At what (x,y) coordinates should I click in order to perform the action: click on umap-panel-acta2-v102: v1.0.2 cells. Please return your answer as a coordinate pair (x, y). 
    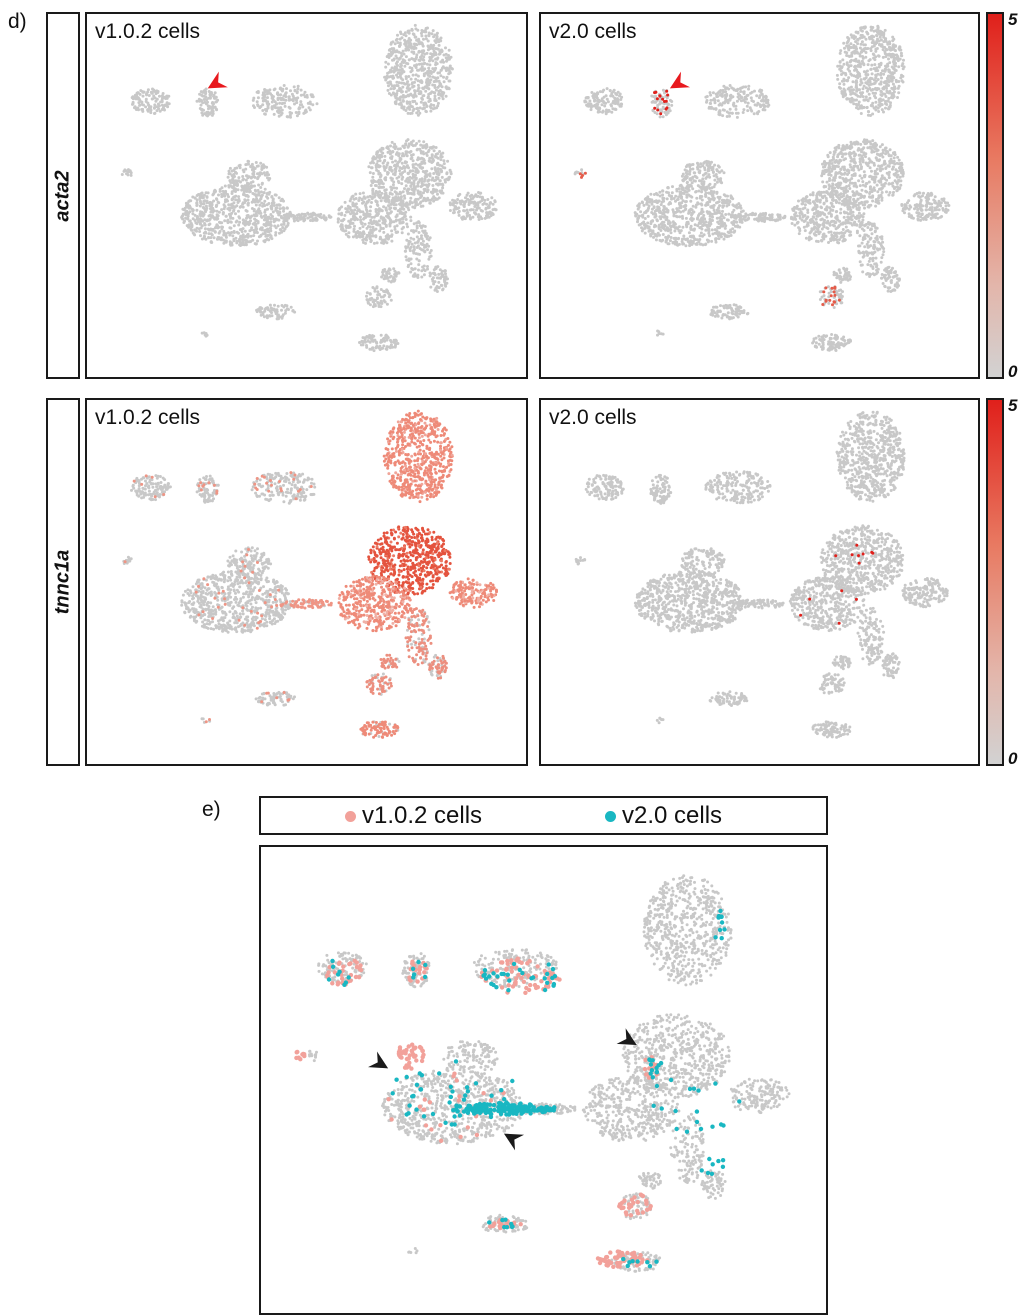
    Looking at the image, I should click on (306, 195).